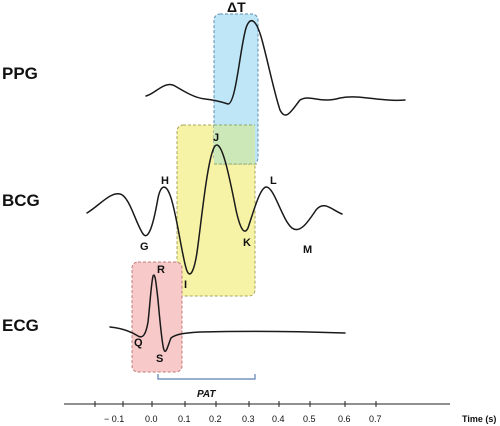  I want to click on tick-label-0-6: 0.6, so click(344, 419).